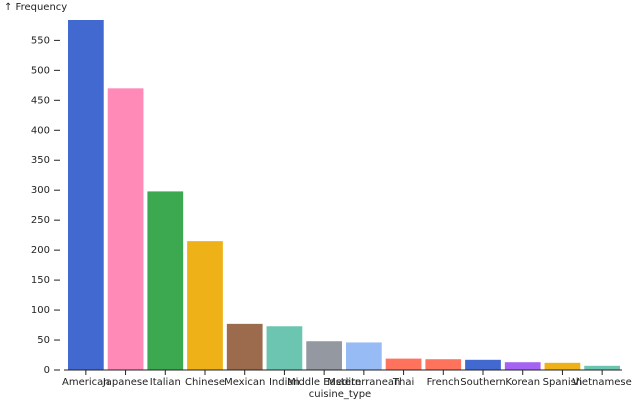 The width and height of the screenshot is (640, 400). I want to click on y-tick-label: 250, so click(40, 220).